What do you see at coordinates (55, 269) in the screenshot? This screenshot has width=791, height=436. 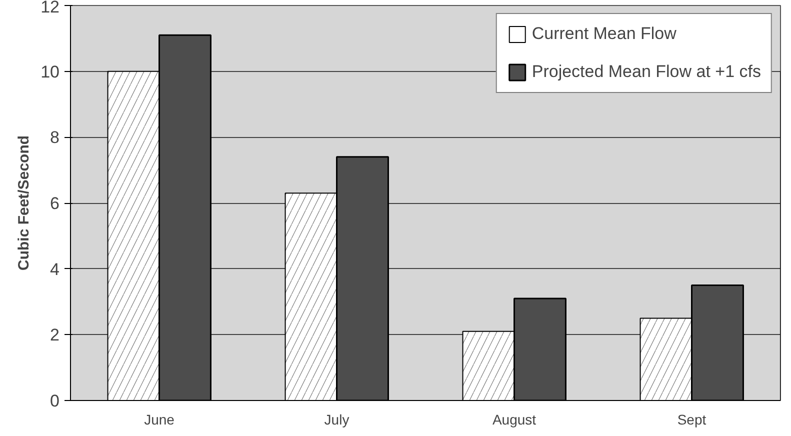 I see `y-tick-label: 4` at bounding box center [55, 269].